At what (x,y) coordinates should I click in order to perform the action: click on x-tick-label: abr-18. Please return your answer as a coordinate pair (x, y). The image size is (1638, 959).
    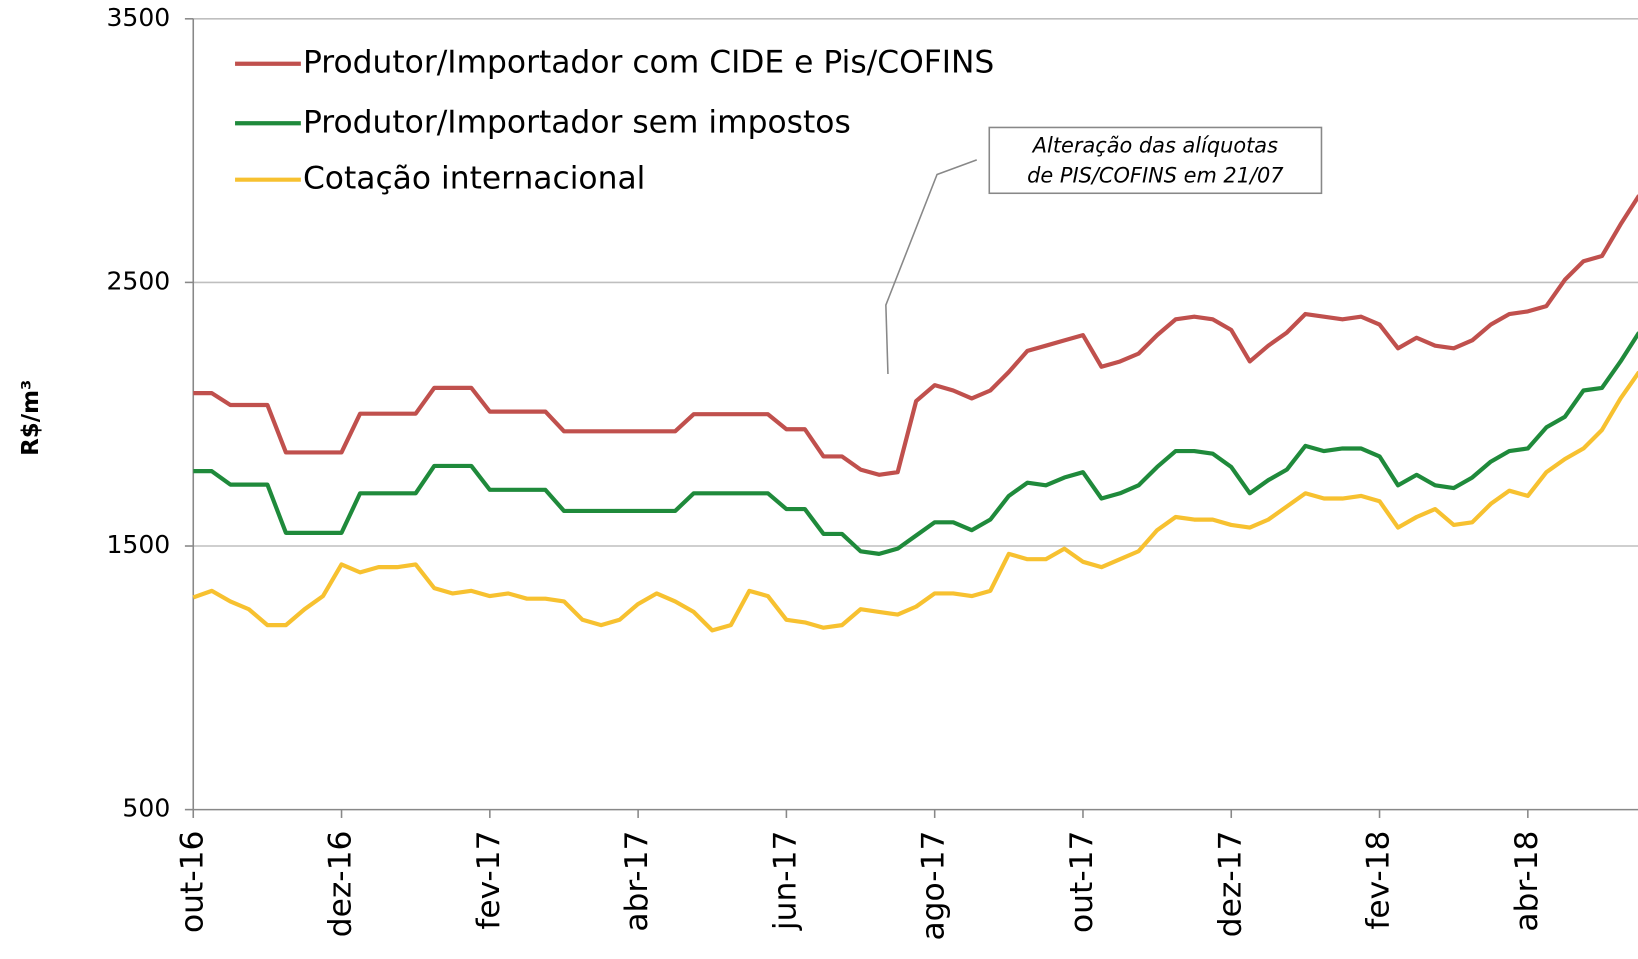
    Looking at the image, I should click on (1527, 881).